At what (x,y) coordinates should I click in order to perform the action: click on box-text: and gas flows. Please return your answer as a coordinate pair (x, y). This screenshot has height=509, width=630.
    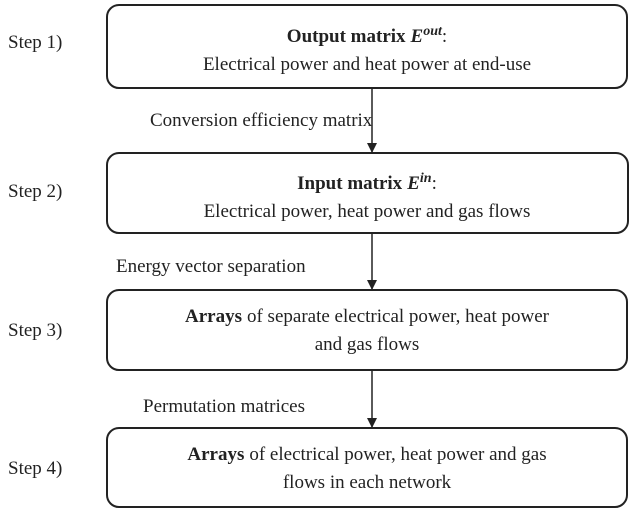
    Looking at the image, I should click on (367, 344).